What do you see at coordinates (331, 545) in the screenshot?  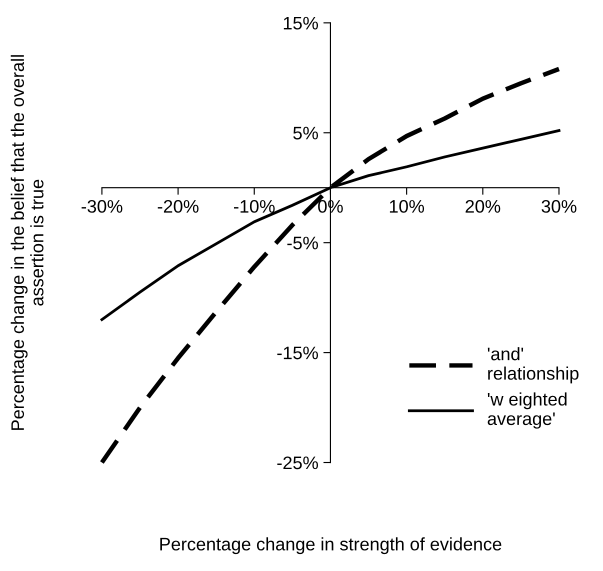 I see `x-axis-title: Percentage change in strength of evidence` at bounding box center [331, 545].